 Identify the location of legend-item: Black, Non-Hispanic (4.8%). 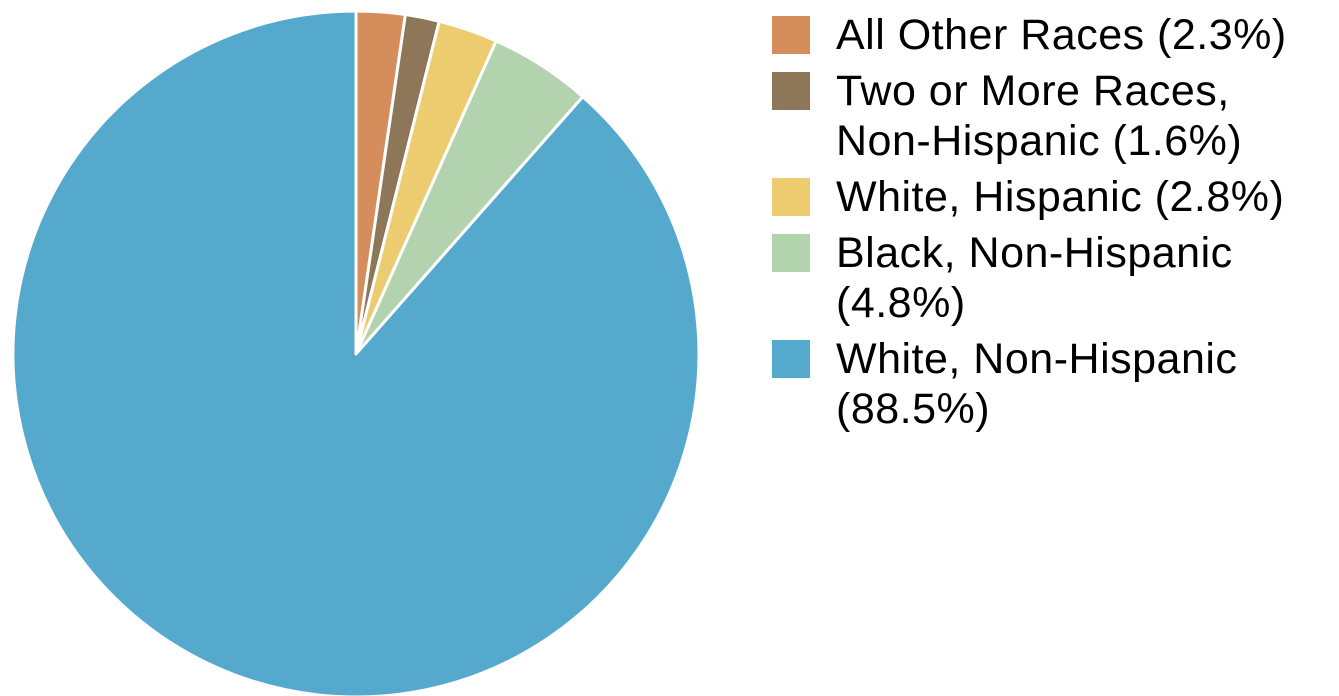
(1052, 278).